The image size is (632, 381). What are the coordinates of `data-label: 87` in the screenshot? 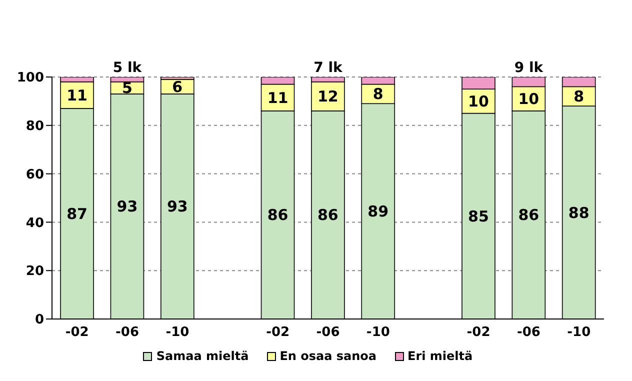 It's located at (77, 213).